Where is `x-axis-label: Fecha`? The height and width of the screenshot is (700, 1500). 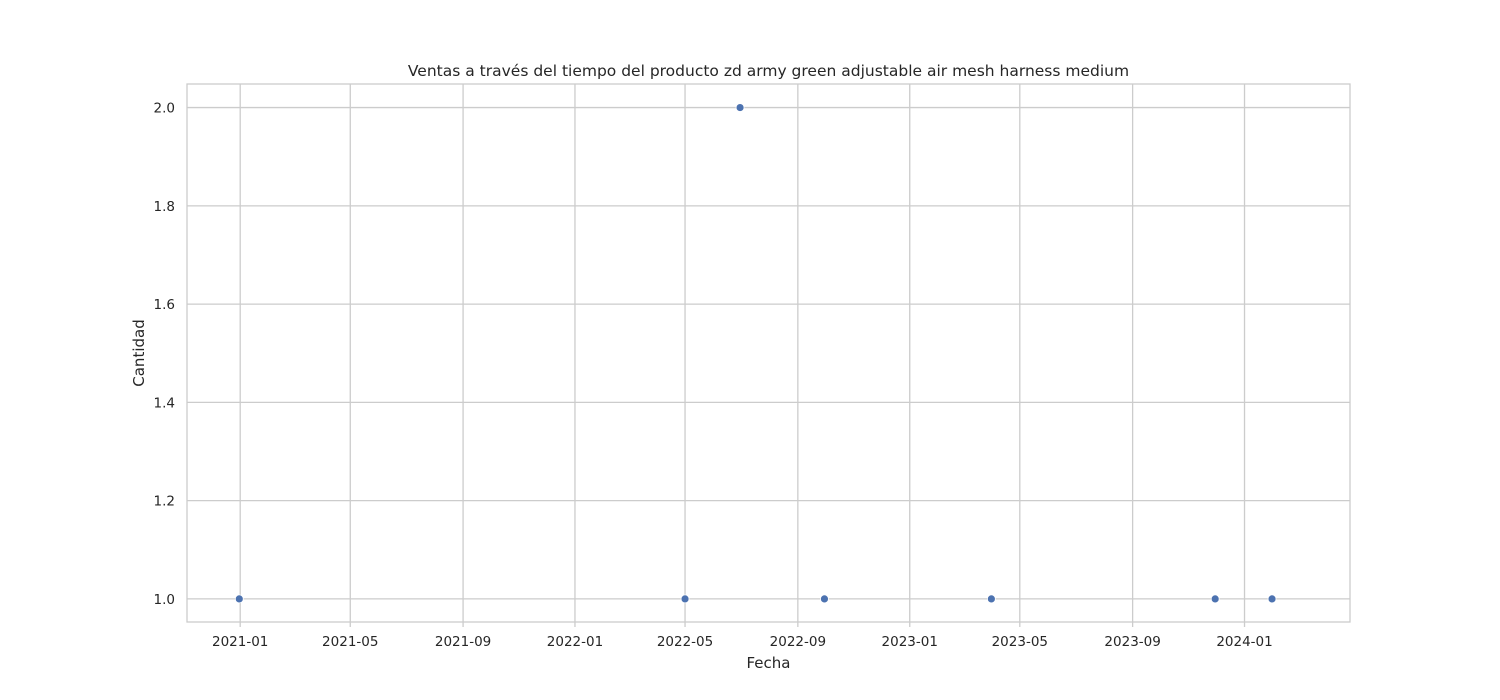
x-axis-label: Fecha is located at coordinates (769, 663).